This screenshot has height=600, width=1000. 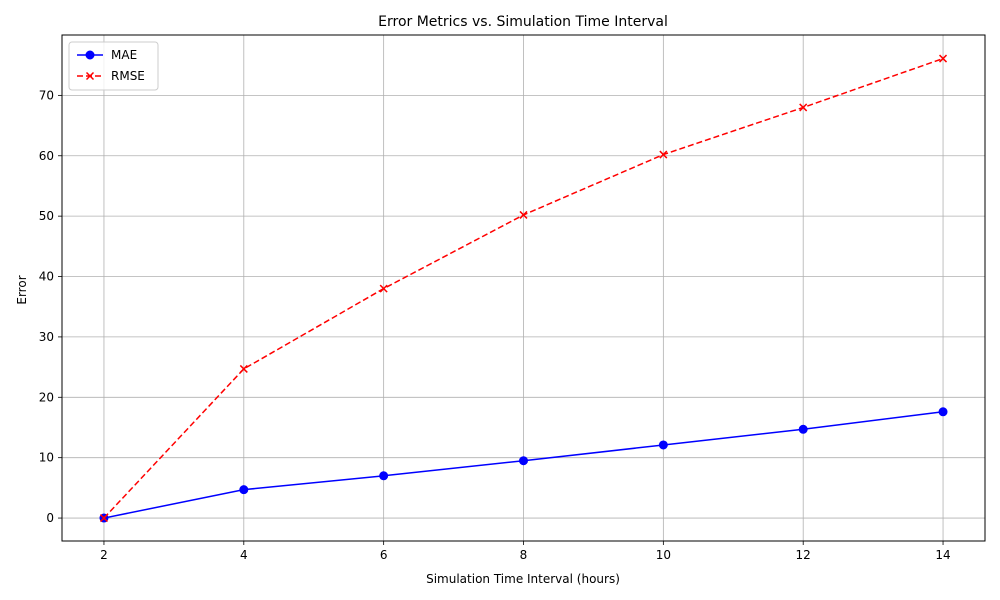 What do you see at coordinates (107, 55) in the screenshot?
I see `legend-item-mae: MAE` at bounding box center [107, 55].